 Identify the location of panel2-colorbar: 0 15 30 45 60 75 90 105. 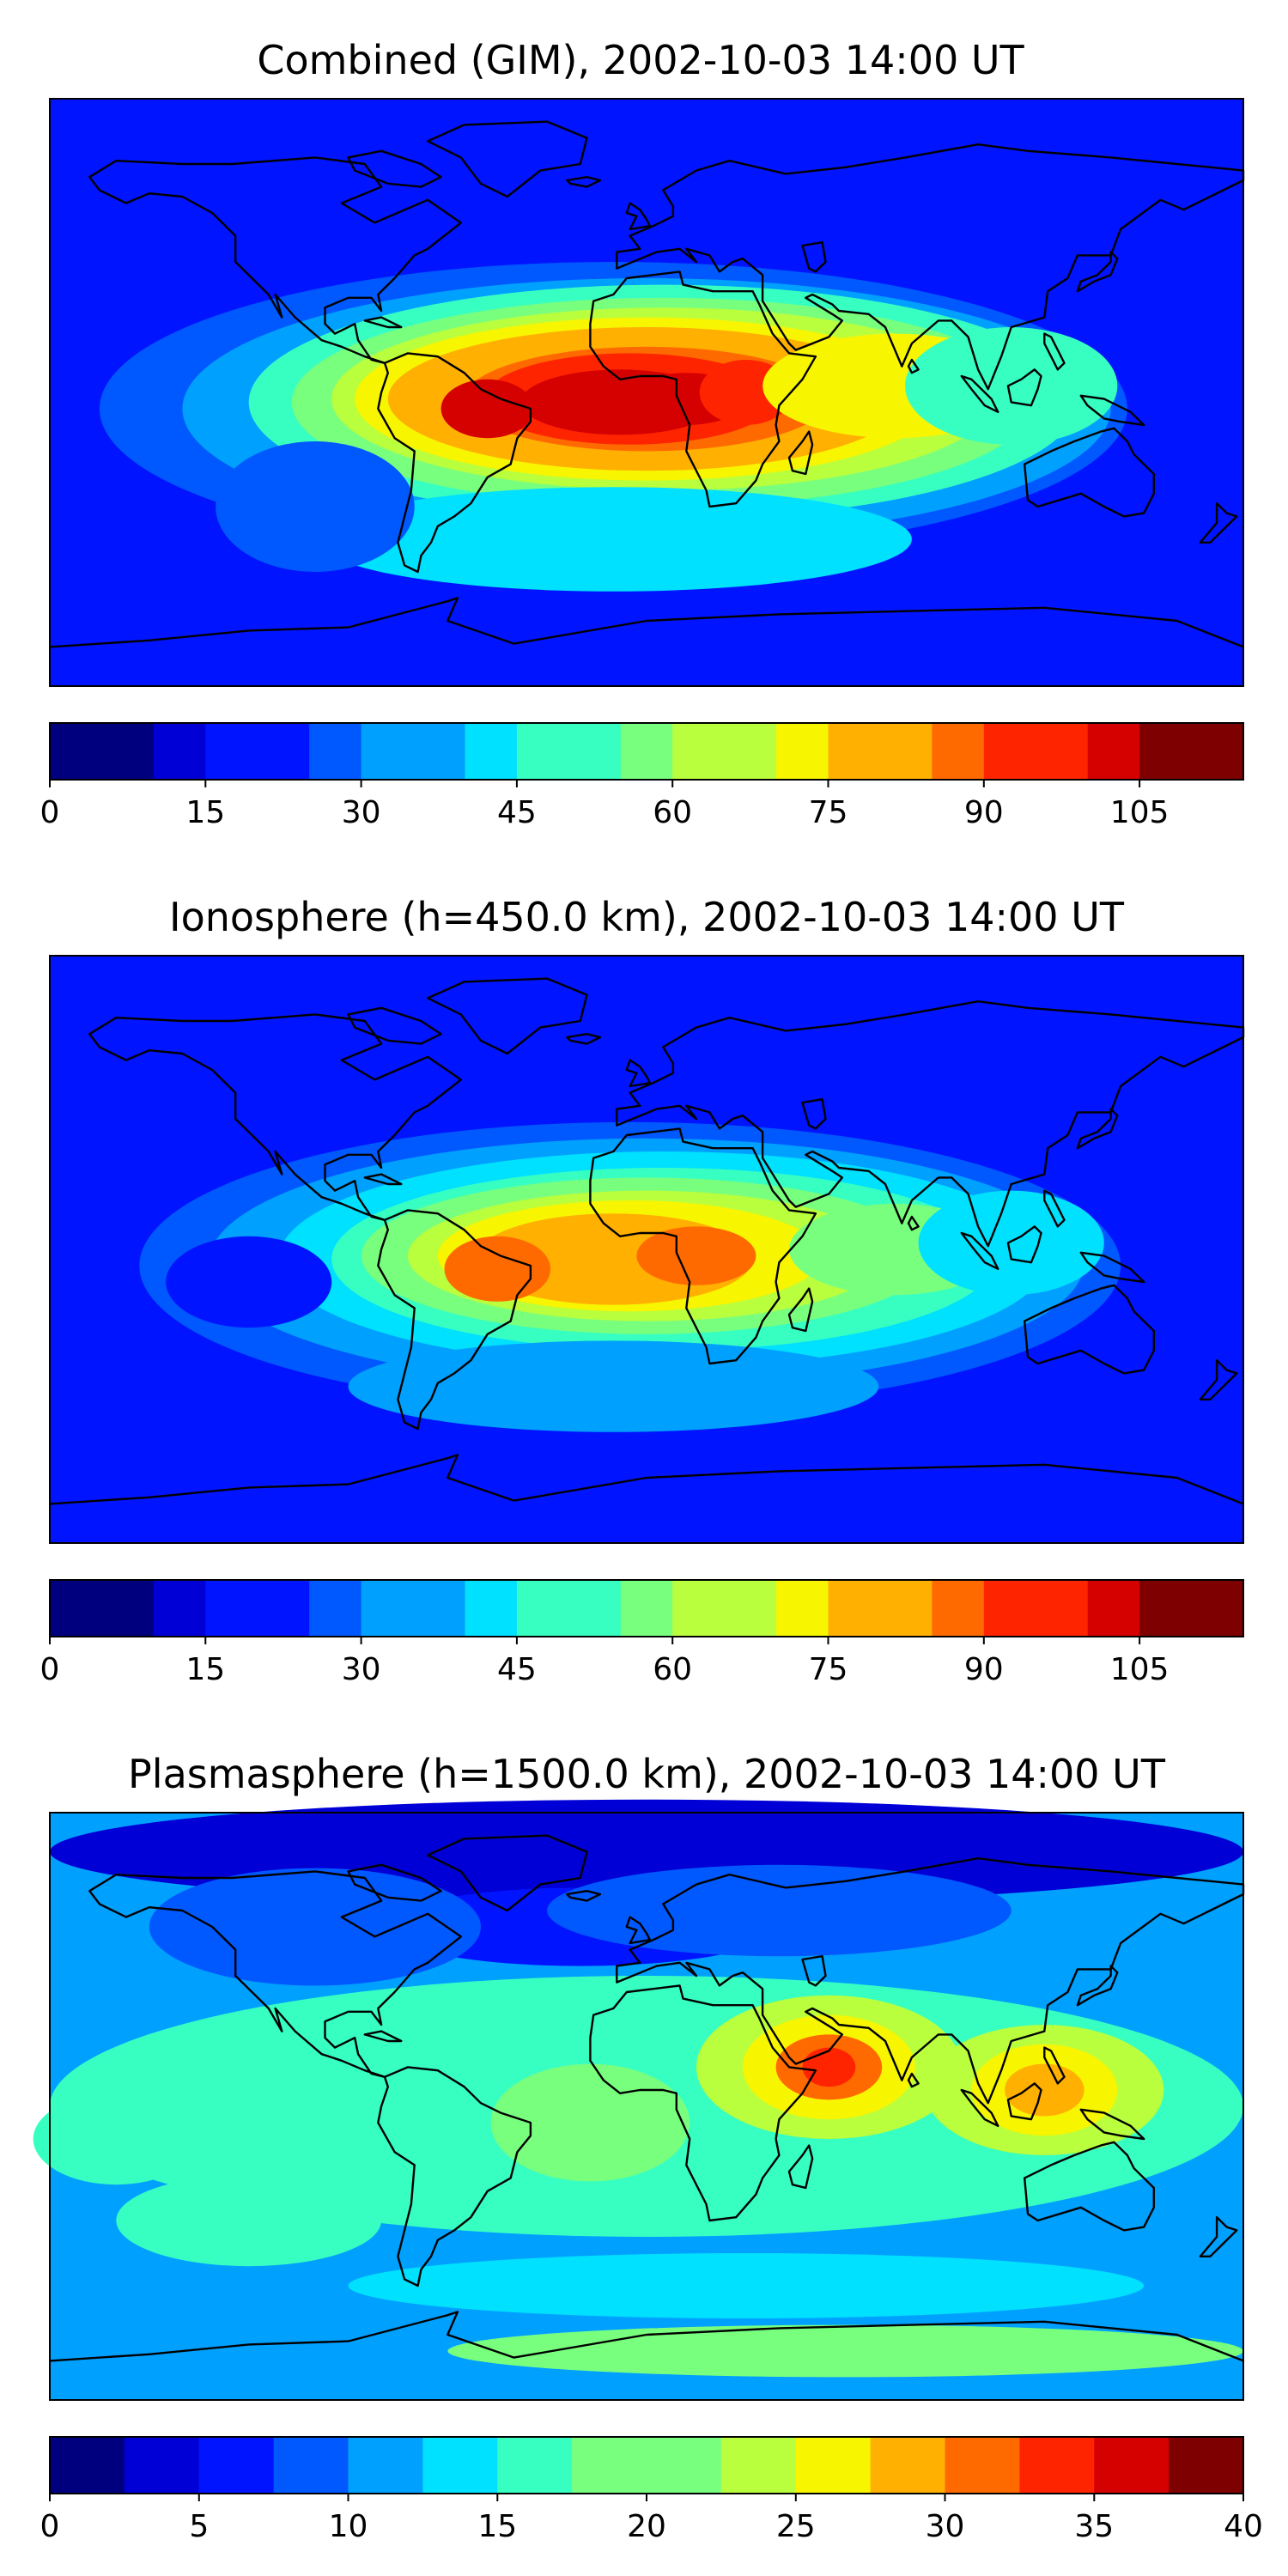
(642, 1633).